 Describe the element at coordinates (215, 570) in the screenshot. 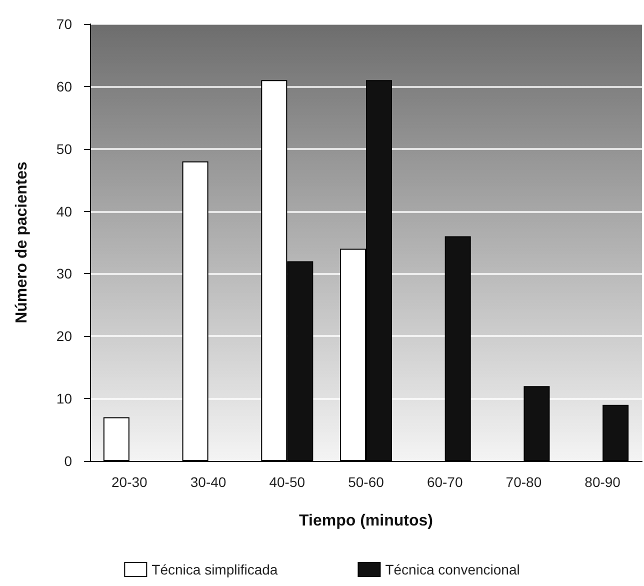

I see `legend-label: Técnica simplificada` at that location.